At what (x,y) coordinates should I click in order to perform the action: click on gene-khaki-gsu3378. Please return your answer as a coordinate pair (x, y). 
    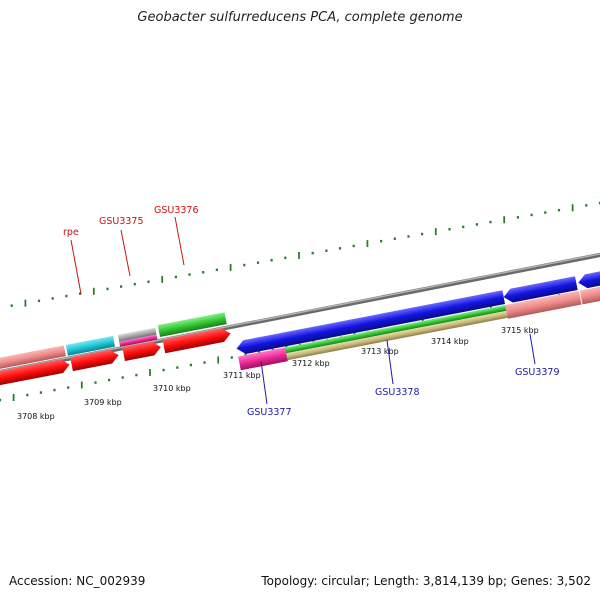
    Looking at the image, I should click on (397, 335).